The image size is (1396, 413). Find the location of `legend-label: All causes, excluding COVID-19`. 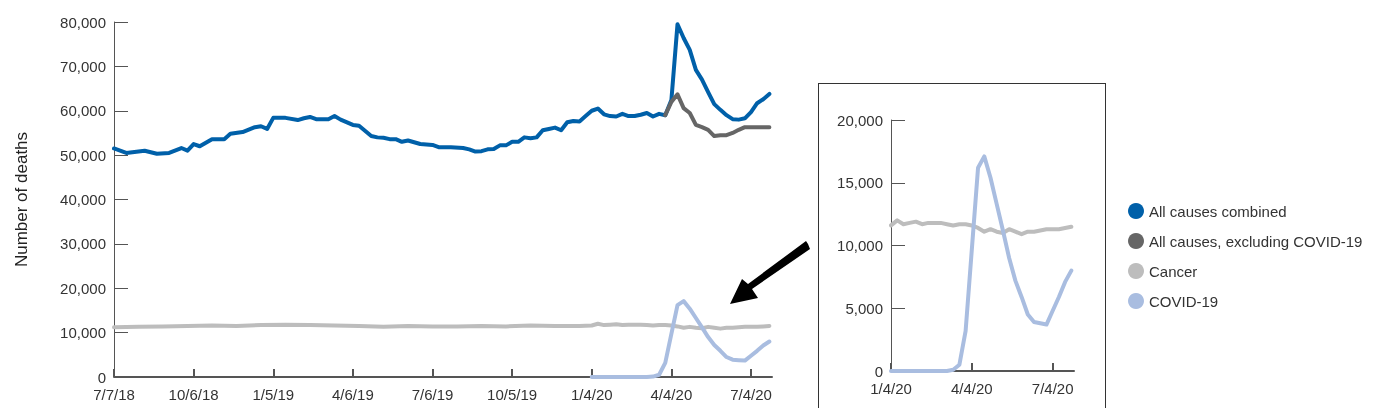

legend-label: All causes, excluding COVID-19 is located at coordinates (1256, 241).